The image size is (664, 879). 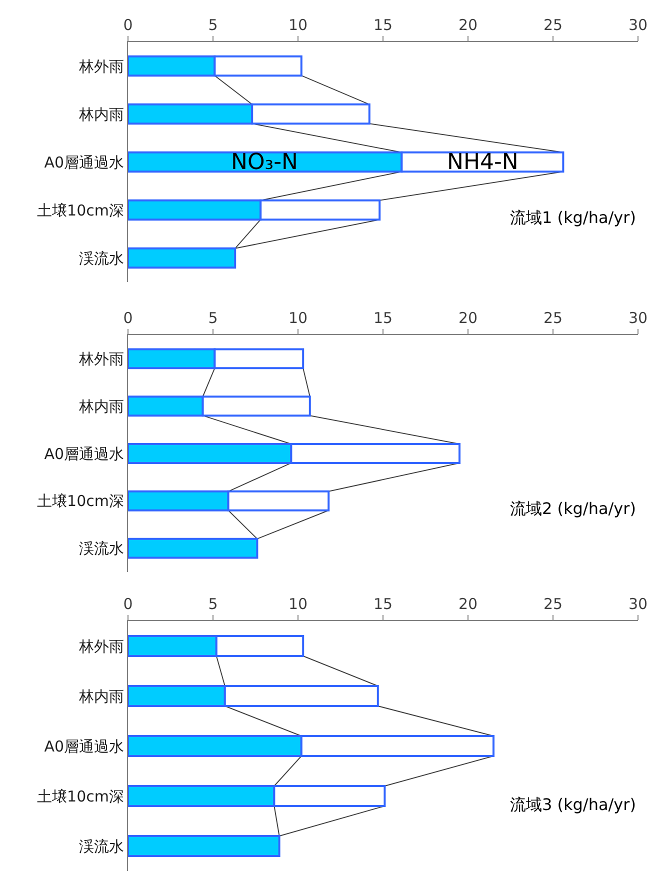 I want to click on annotation: 流域2 (kg/ha/yr), so click(x=573, y=508).